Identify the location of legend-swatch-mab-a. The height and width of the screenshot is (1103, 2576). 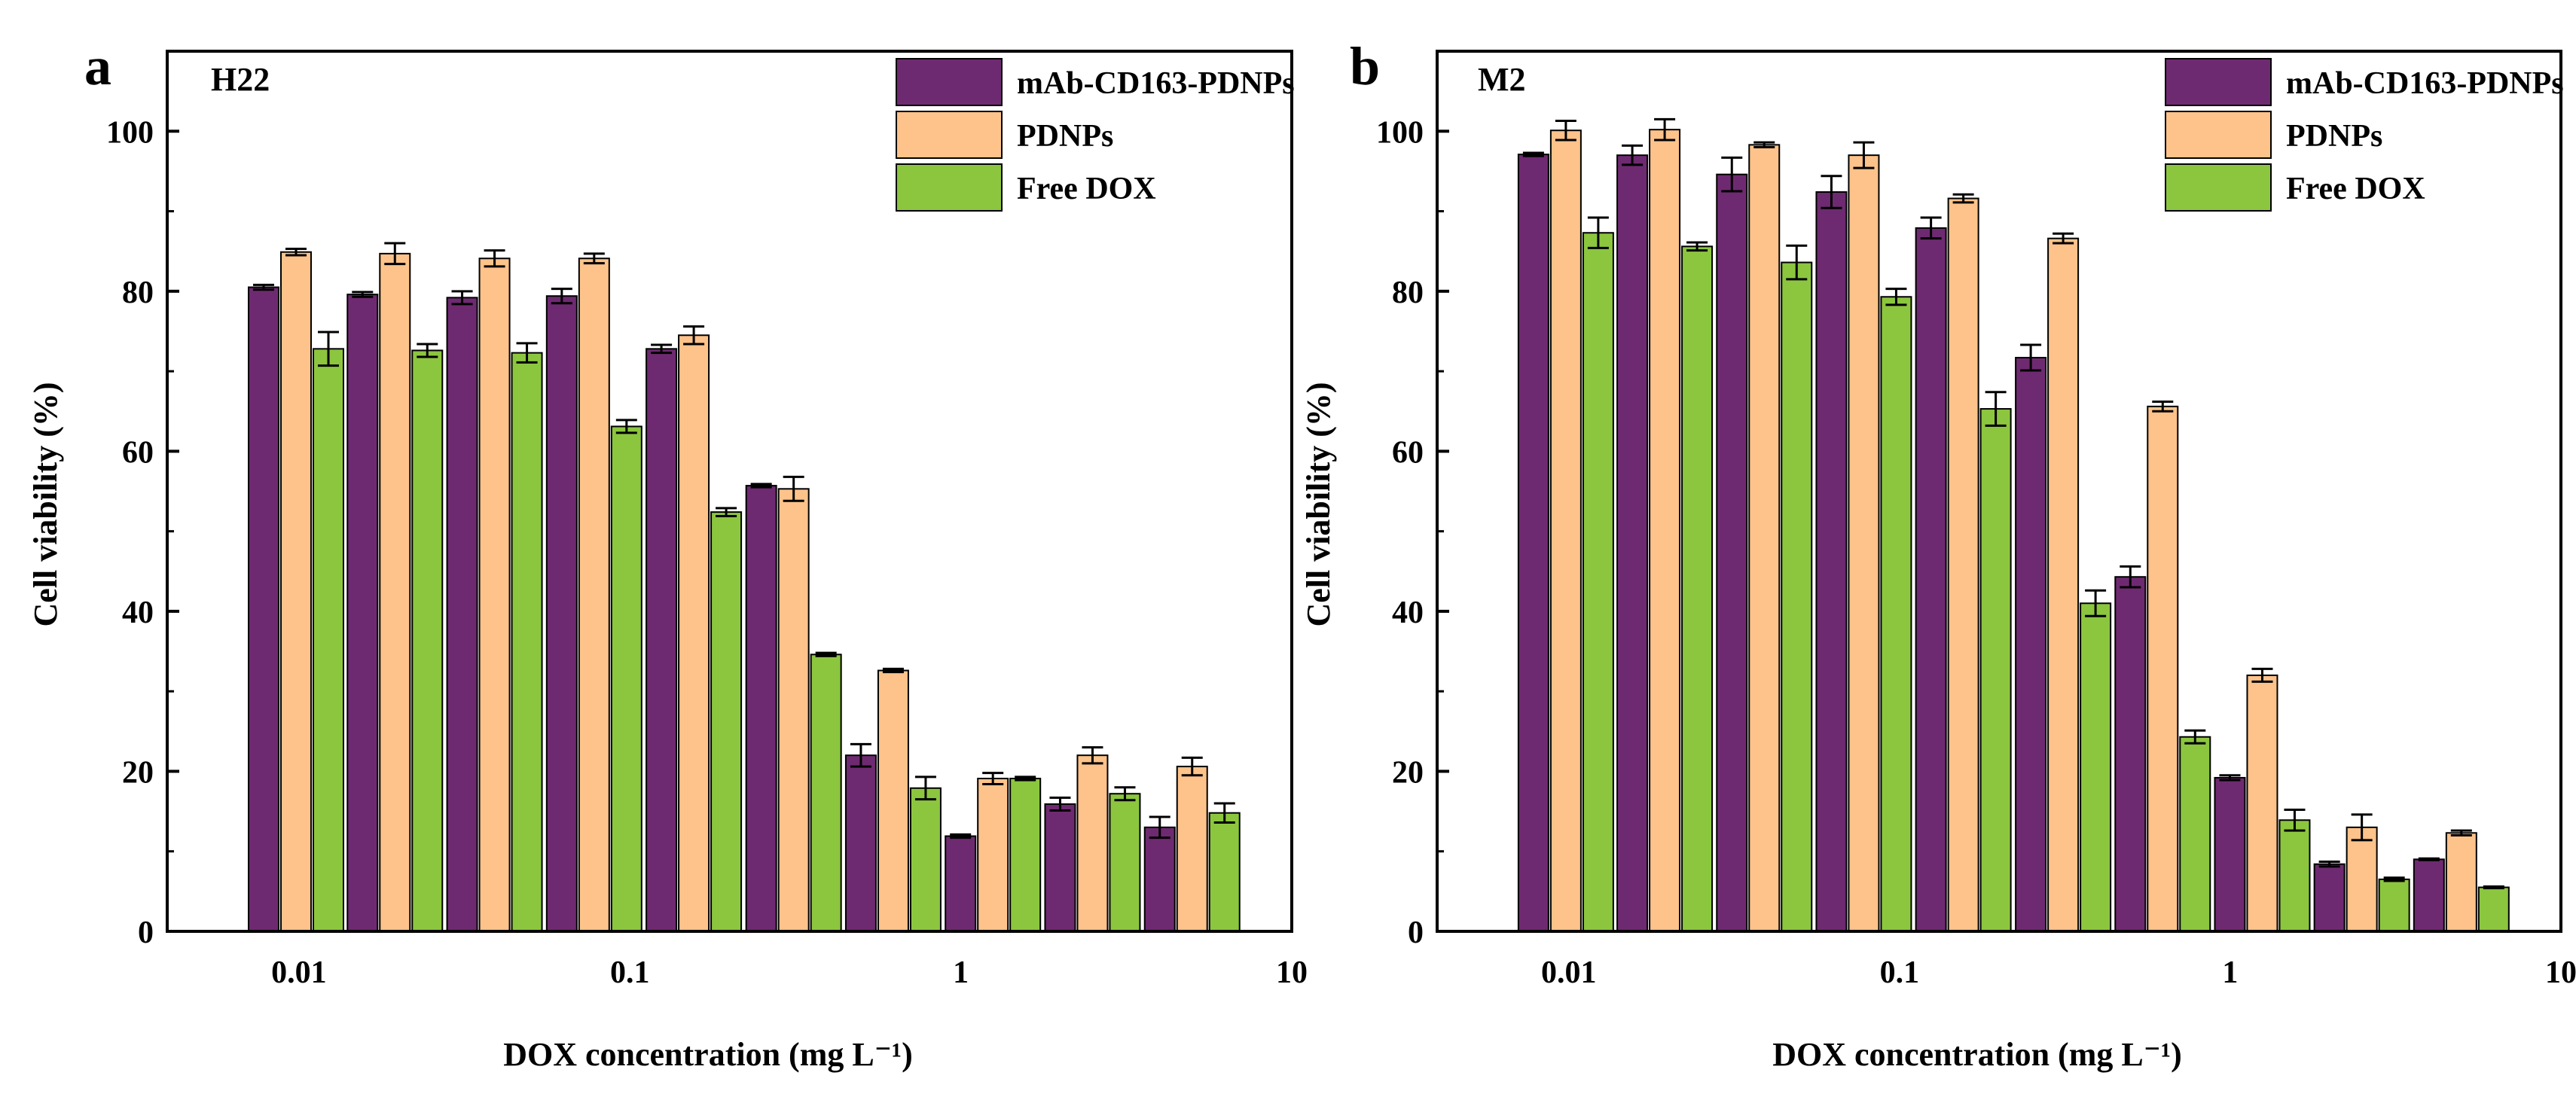
(949, 82).